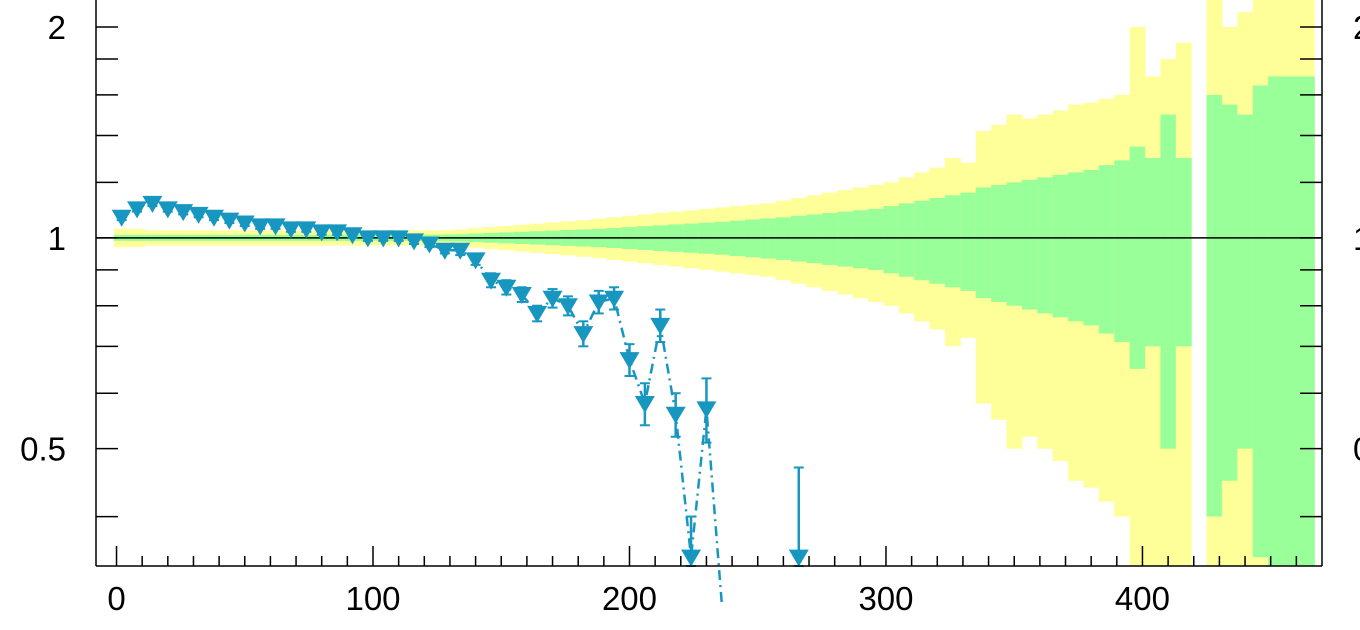  Describe the element at coordinates (372, 598) in the screenshot. I see `x-tick-label: 100` at that location.